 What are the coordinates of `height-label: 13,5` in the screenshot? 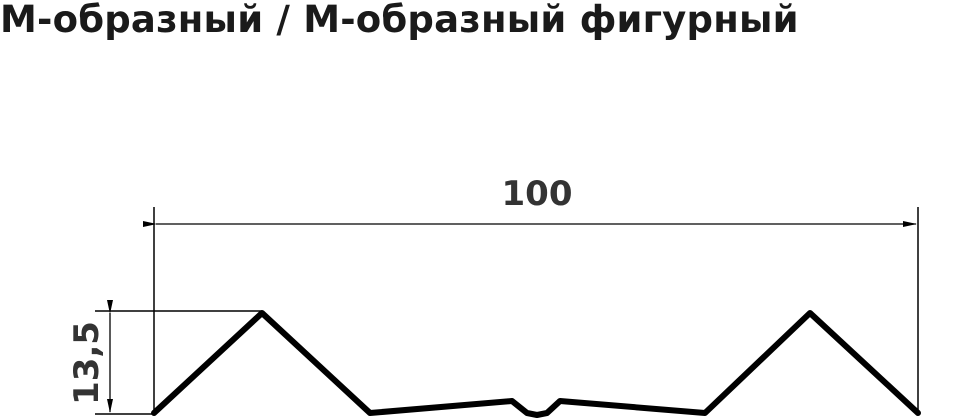 It's located at (87, 363).